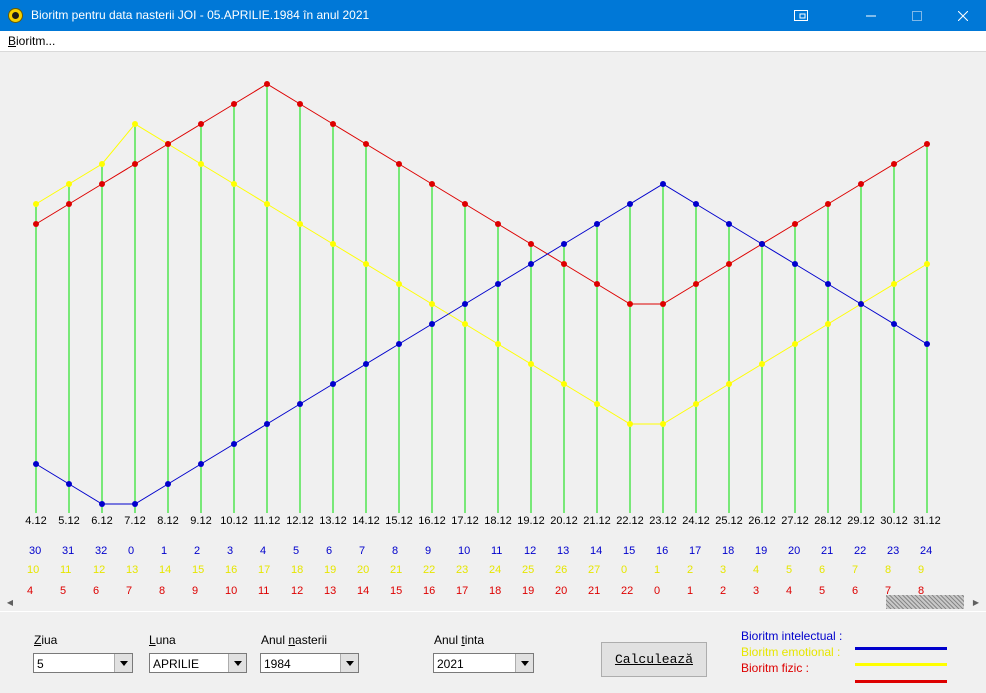  I want to click on x-tick-label: 22.12, so click(630, 521).